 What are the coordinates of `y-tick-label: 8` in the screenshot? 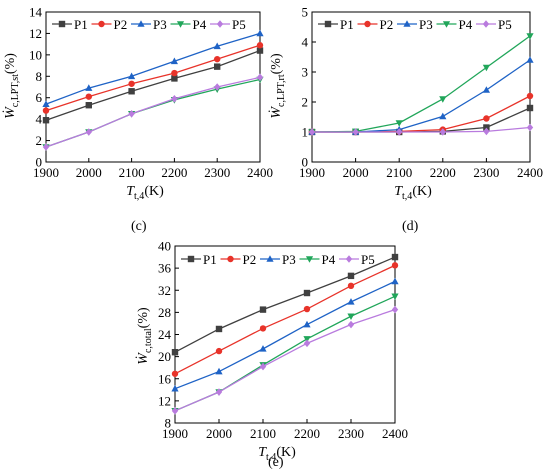 It's located at (168, 423).